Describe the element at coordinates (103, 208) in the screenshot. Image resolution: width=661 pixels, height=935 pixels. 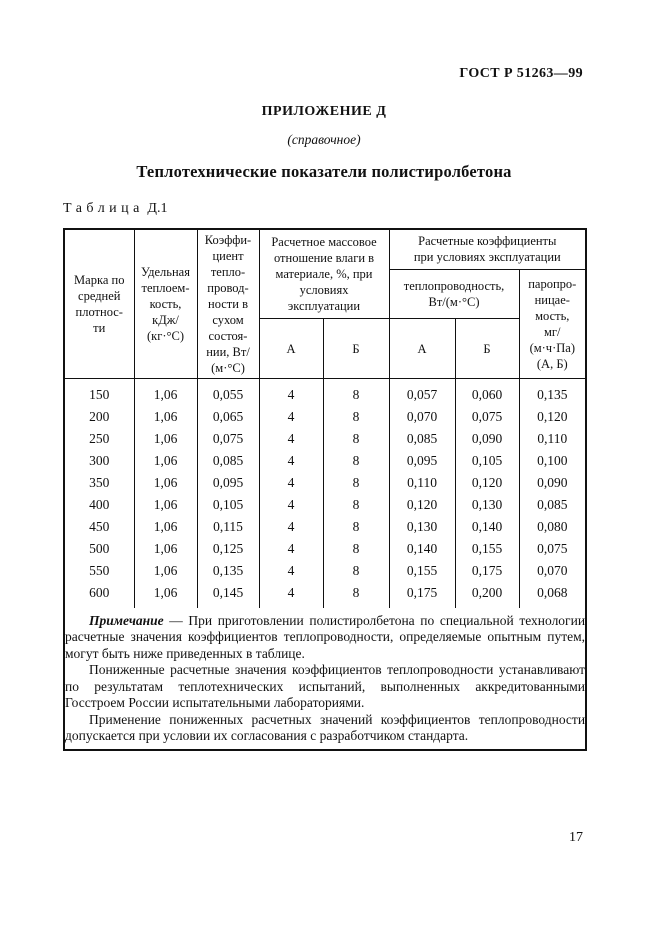
I see `table-caption-word: Таблица` at that location.